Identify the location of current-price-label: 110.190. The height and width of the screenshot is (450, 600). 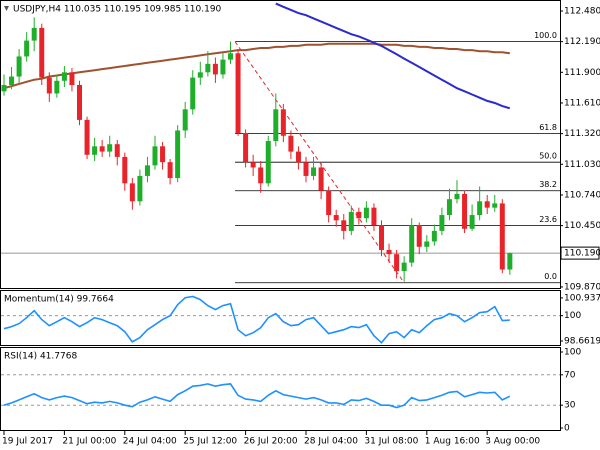
(582, 254).